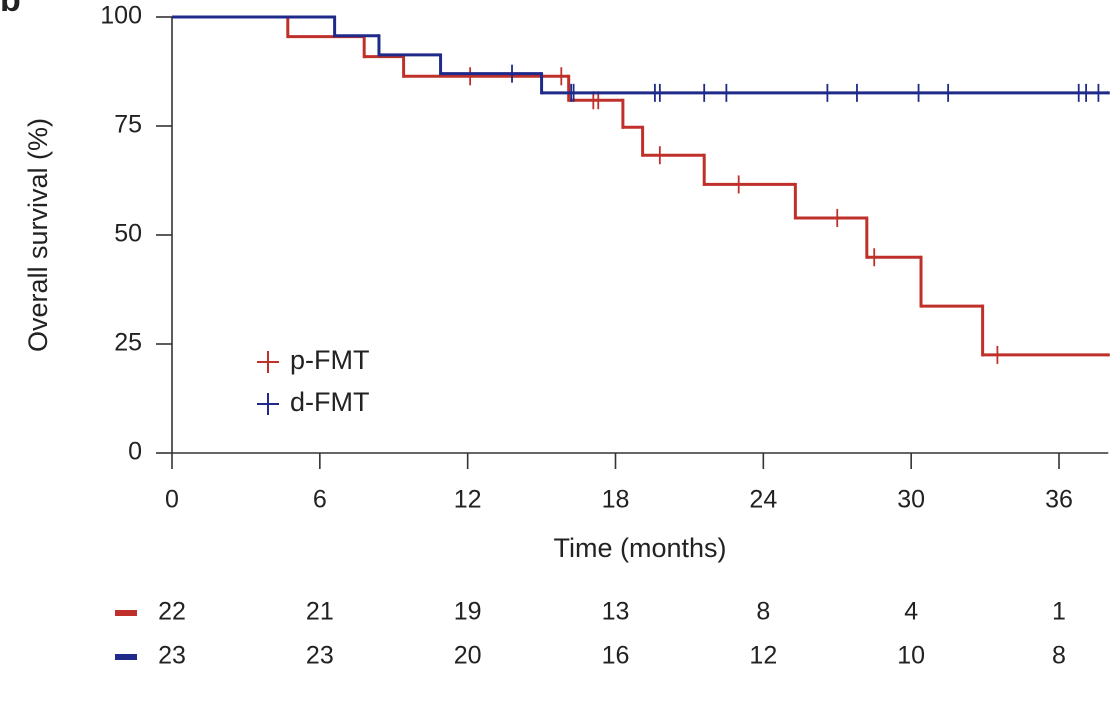  What do you see at coordinates (10, 9) in the screenshot?
I see `panel-label: b` at bounding box center [10, 9].